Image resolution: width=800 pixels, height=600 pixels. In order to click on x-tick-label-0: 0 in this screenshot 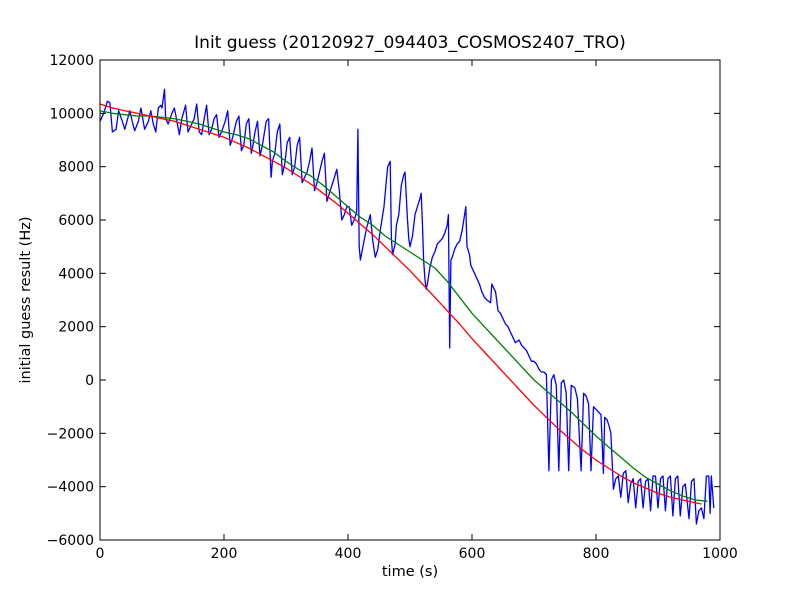, I will do `click(100, 554)`.